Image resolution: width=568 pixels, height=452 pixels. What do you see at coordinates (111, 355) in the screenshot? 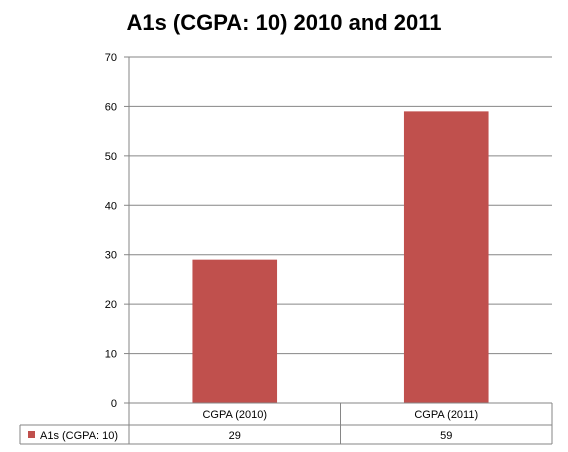
I see `y-tick-label: 10` at bounding box center [111, 355].